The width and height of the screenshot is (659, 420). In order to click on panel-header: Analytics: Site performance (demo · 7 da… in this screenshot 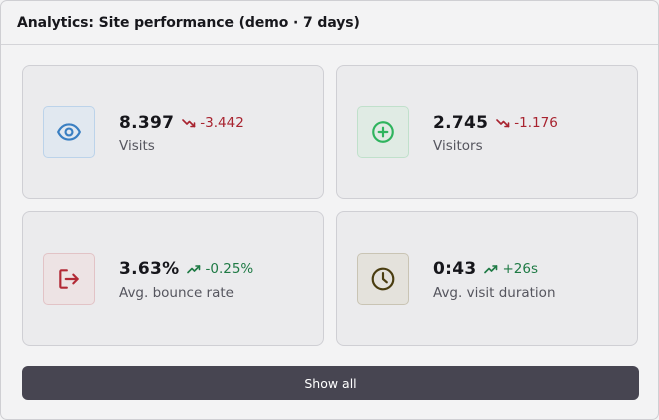, I will do `click(329, 23)`.